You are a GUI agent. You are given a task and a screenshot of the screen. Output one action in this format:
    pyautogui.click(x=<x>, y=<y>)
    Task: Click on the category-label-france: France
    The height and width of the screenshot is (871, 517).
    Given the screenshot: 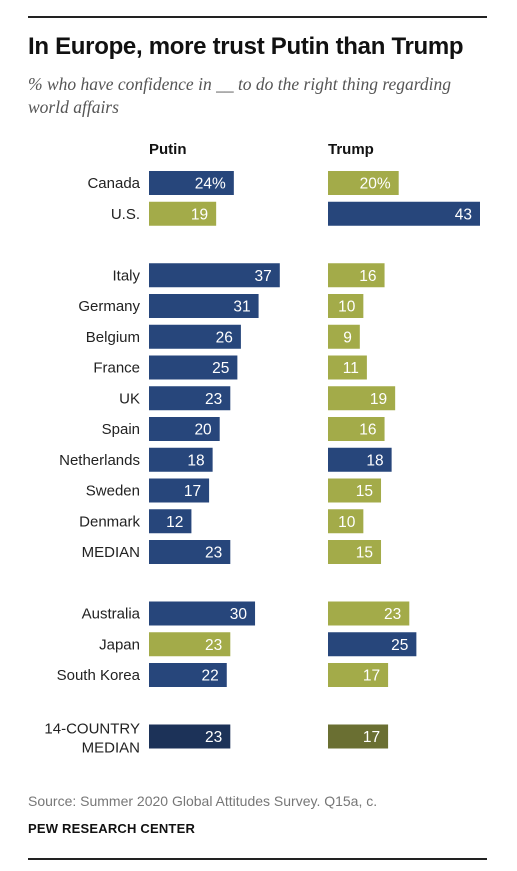 What is the action you would take?
    pyautogui.click(x=116, y=368)
    